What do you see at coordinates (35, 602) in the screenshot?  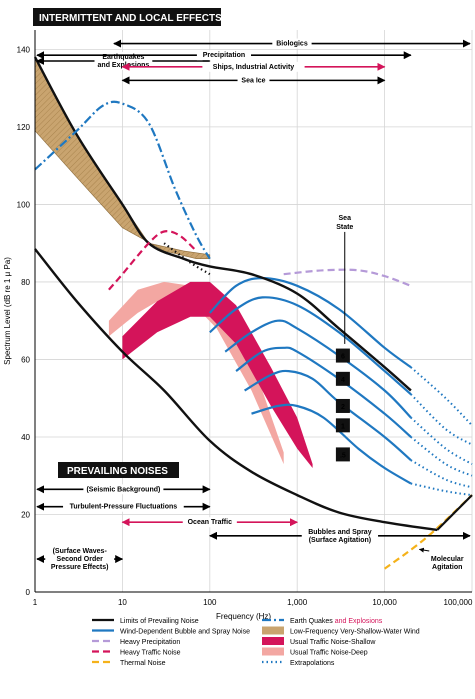 I see `x-tick-label-0: 1` at bounding box center [35, 602].